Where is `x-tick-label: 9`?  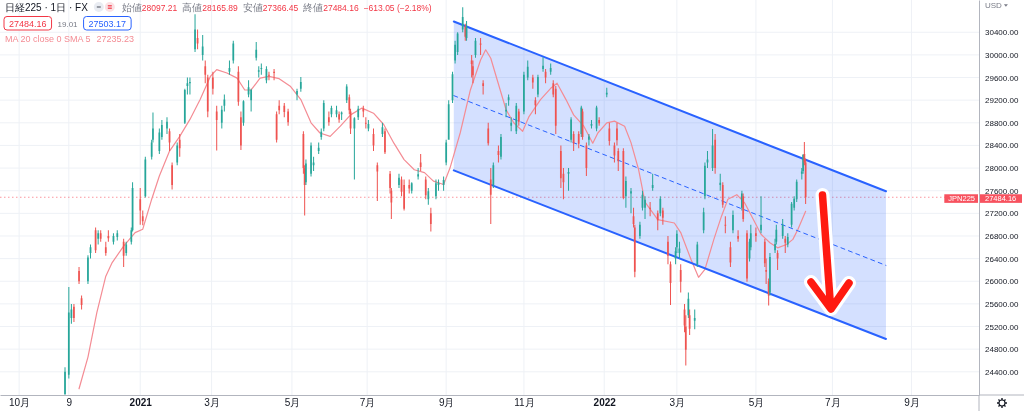
x-tick-label: 9 is located at coordinates (69, 403).